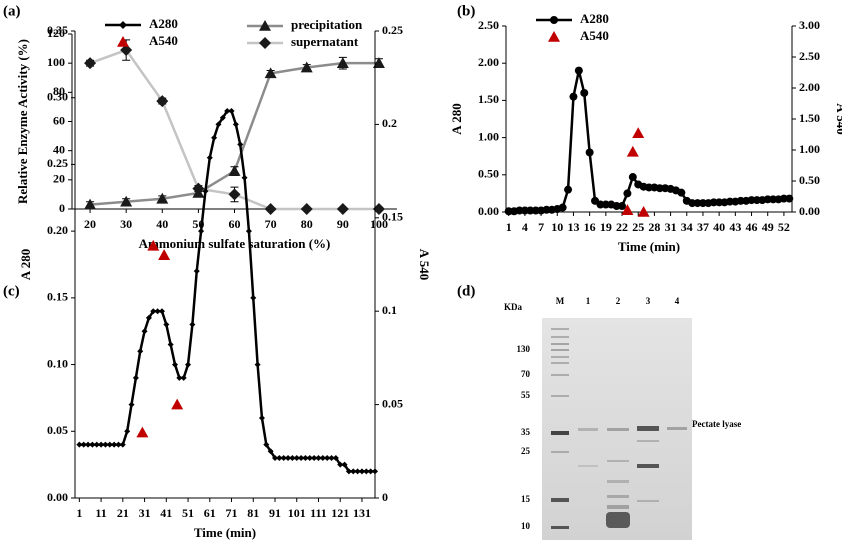 The width and height of the screenshot is (842, 544). Describe the element at coordinates (163, 40) in the screenshot. I see `legend-label: A540` at that location.